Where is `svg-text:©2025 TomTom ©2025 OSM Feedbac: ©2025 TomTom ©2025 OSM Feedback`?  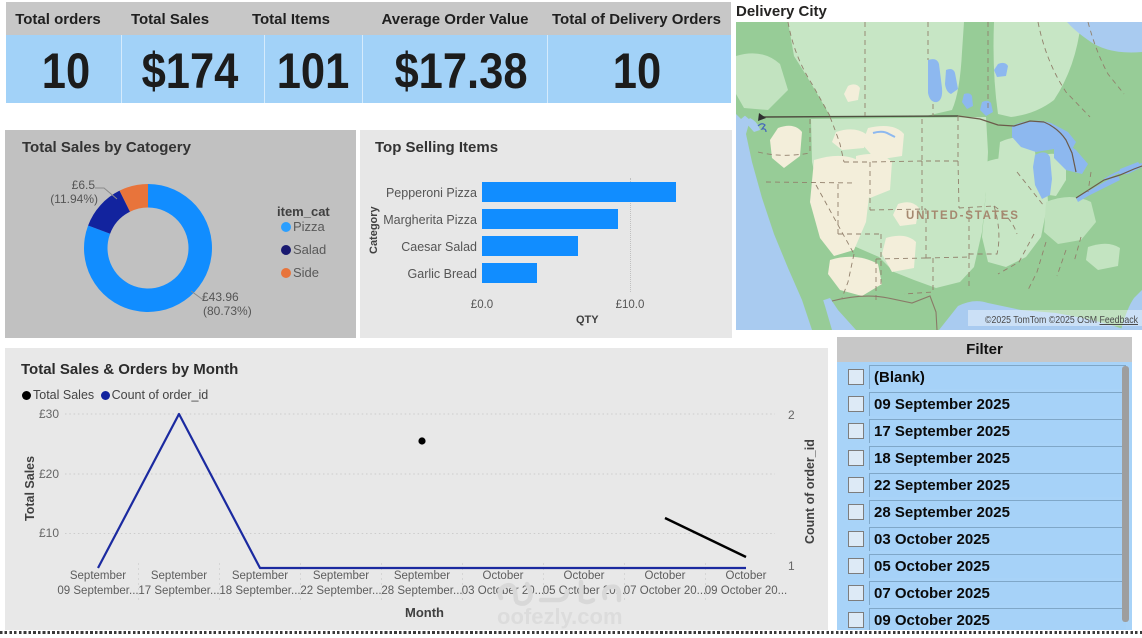 svg-text:©2025 TomTom ©2025 OSM Feedbac: ©2025 TomTom ©2025 OSM Feedback is located at coordinates (1062, 320).